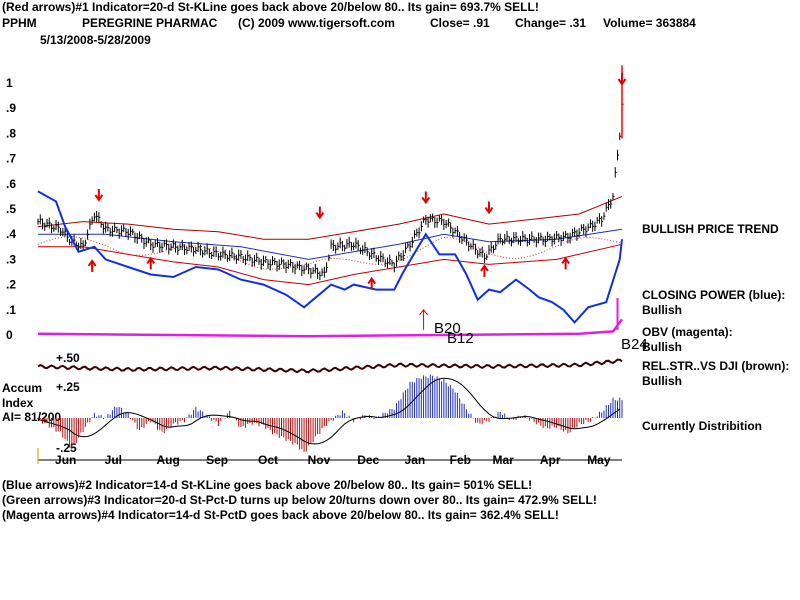 Image resolution: width=800 pixels, height=600 pixels. I want to click on obv-series, so click(330, 328).